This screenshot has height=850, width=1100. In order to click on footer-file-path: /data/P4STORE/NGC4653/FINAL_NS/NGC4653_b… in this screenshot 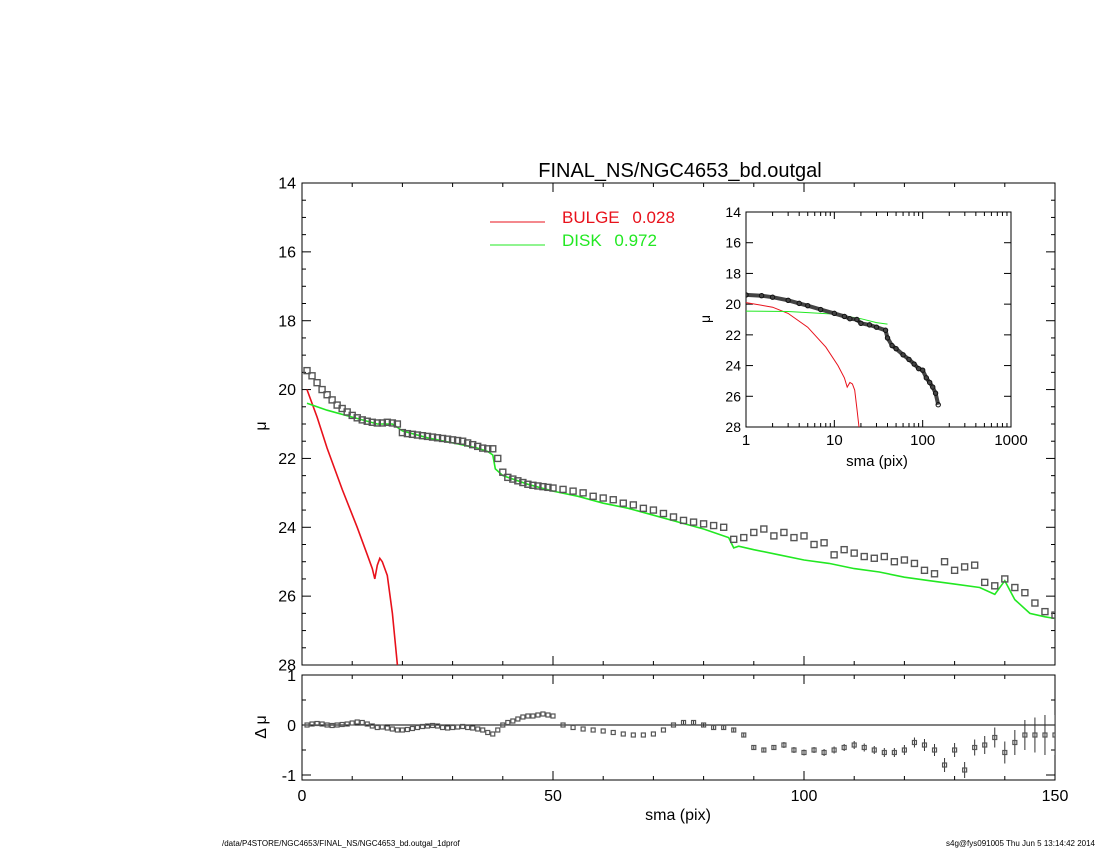, I will do `click(341, 843)`.